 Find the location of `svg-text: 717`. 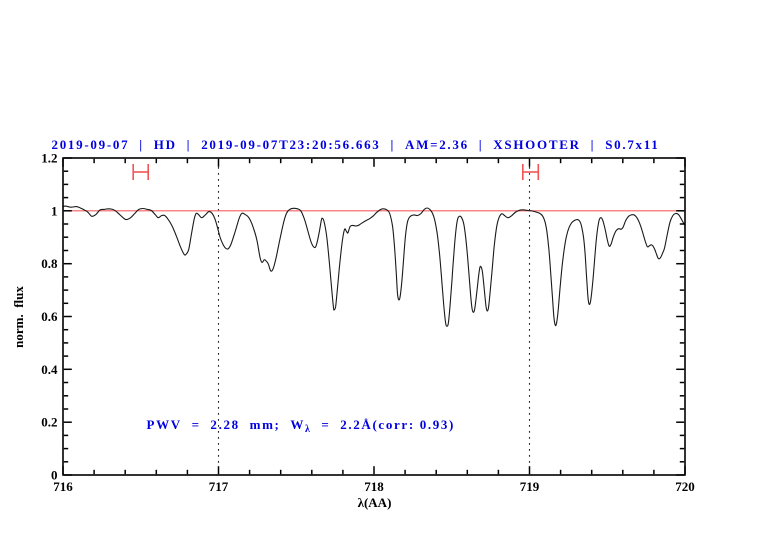

svg-text: 717 is located at coordinates (219, 486).